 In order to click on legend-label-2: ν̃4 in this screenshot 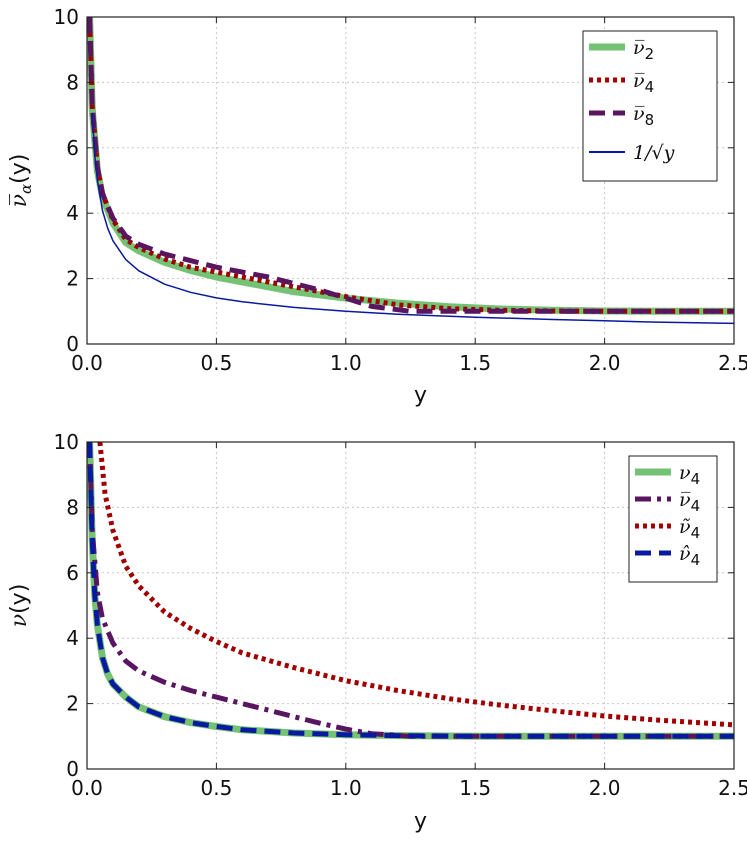, I will do `click(689, 529)`.